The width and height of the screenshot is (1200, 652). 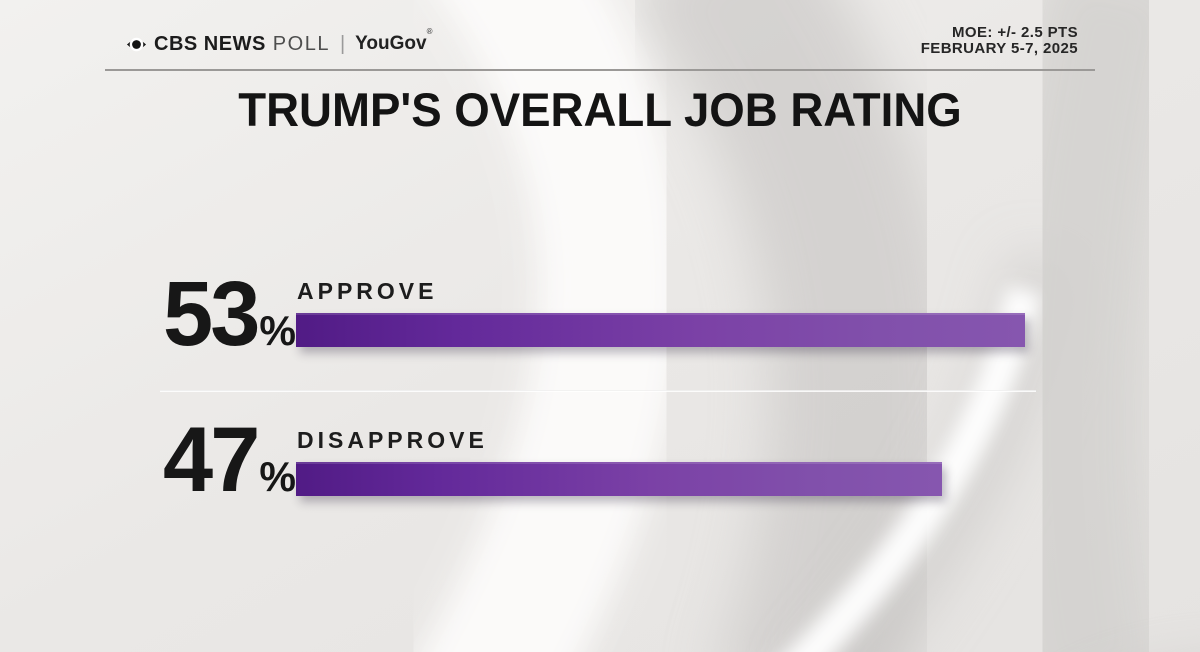 What do you see at coordinates (1014, 32) in the screenshot?
I see `moe-line: MOE: +/- 2.5 PTS` at bounding box center [1014, 32].